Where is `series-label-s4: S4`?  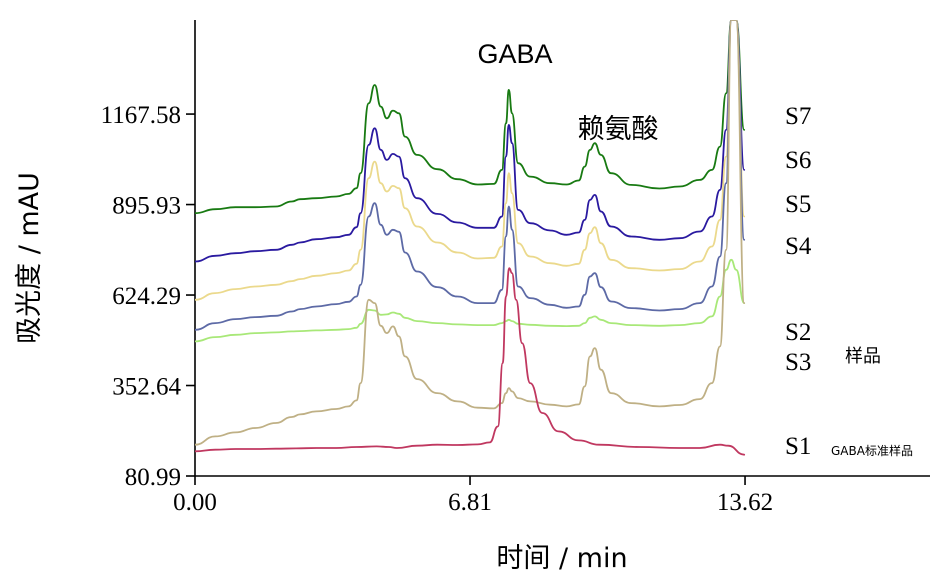
series-label-s4: S4 is located at coordinates (798, 246).